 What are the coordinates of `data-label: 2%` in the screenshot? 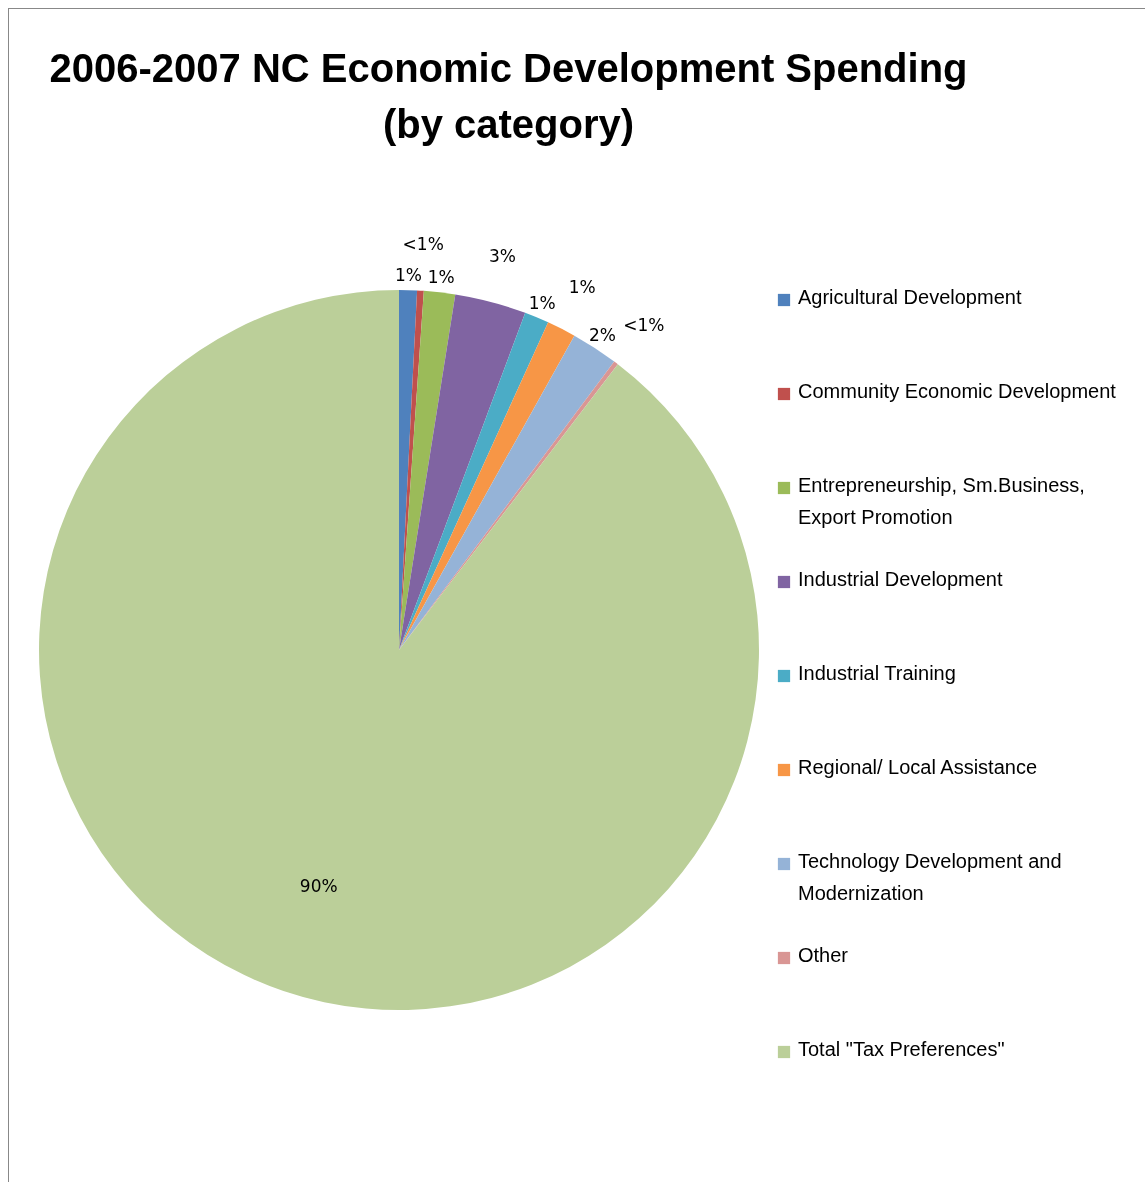 It's located at (602, 335).